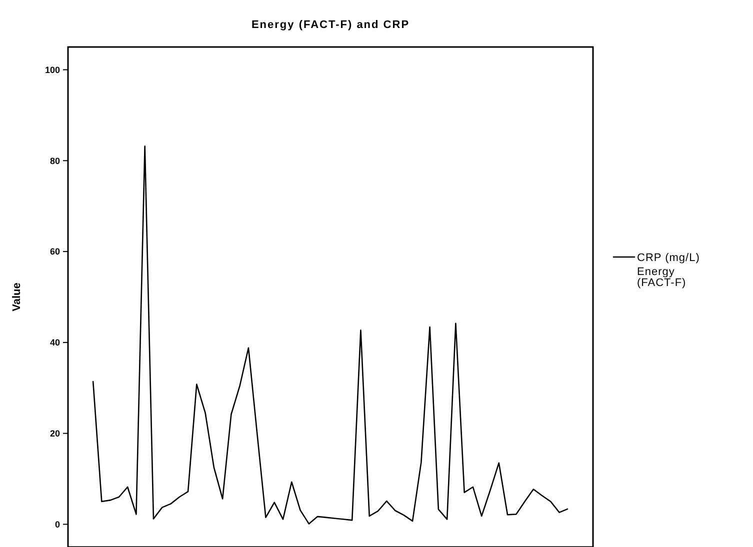 This screenshot has width=753, height=547. Describe the element at coordinates (17, 297) in the screenshot. I see `y-axis-title: Value` at that location.